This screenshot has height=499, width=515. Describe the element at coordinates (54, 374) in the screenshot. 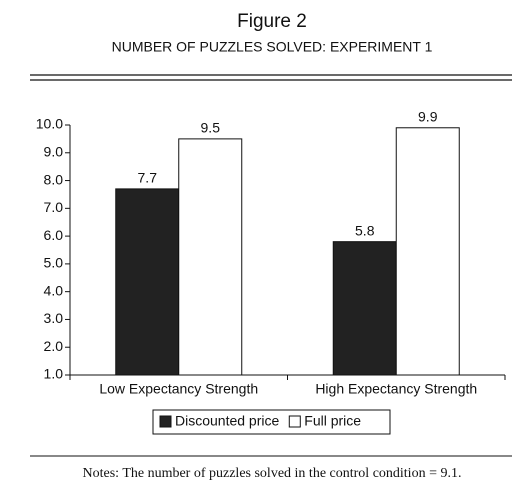

I see `y-tick-label: 1.0` at that location.